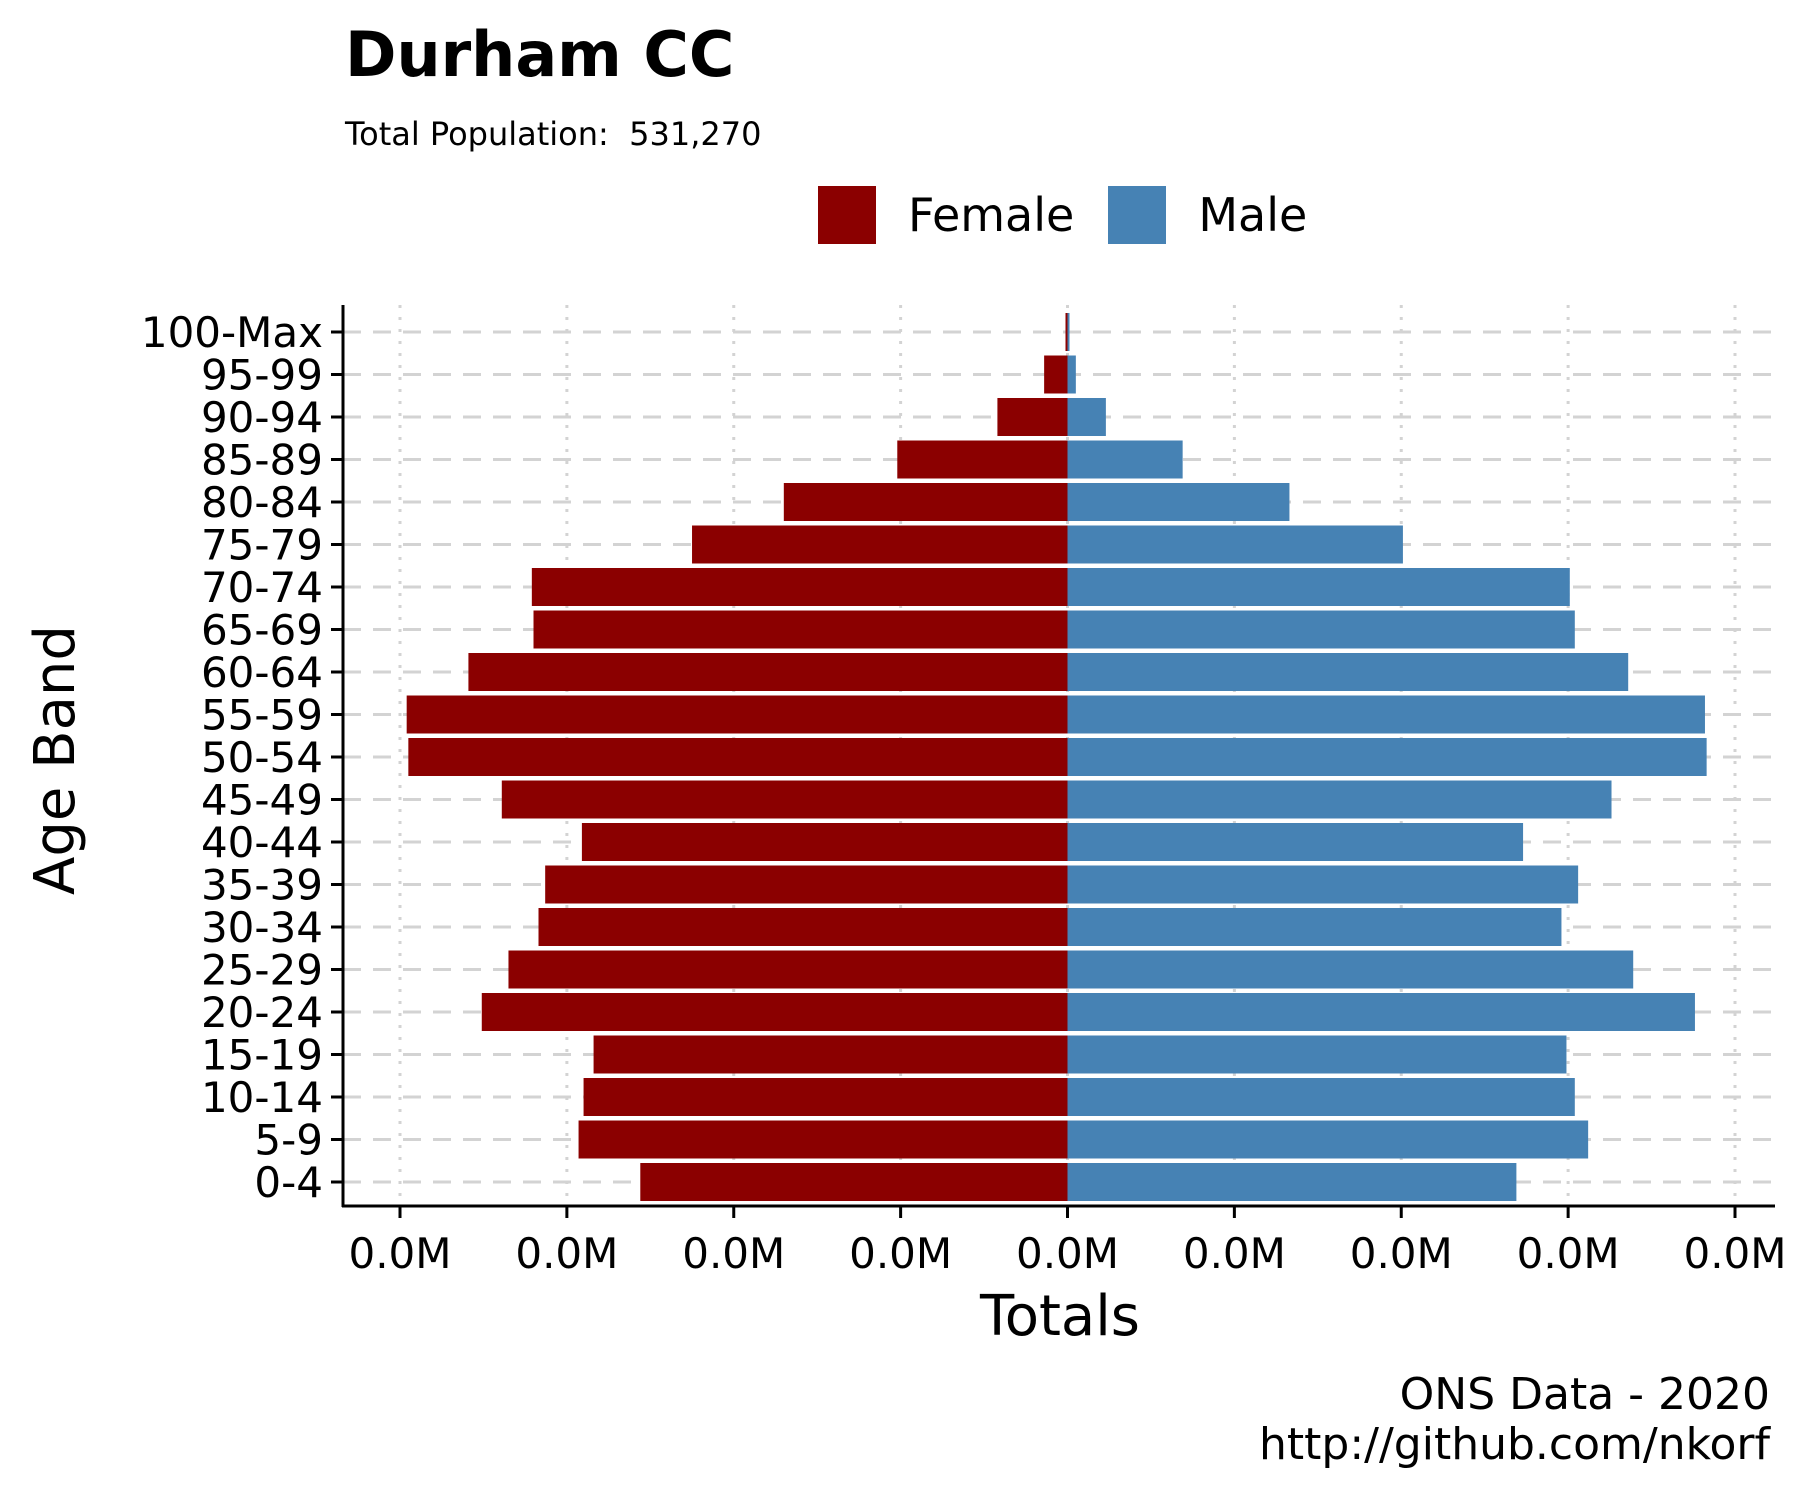 The image size is (1800, 1500). I want to click on y-axis-title: Age Band, so click(55, 760).